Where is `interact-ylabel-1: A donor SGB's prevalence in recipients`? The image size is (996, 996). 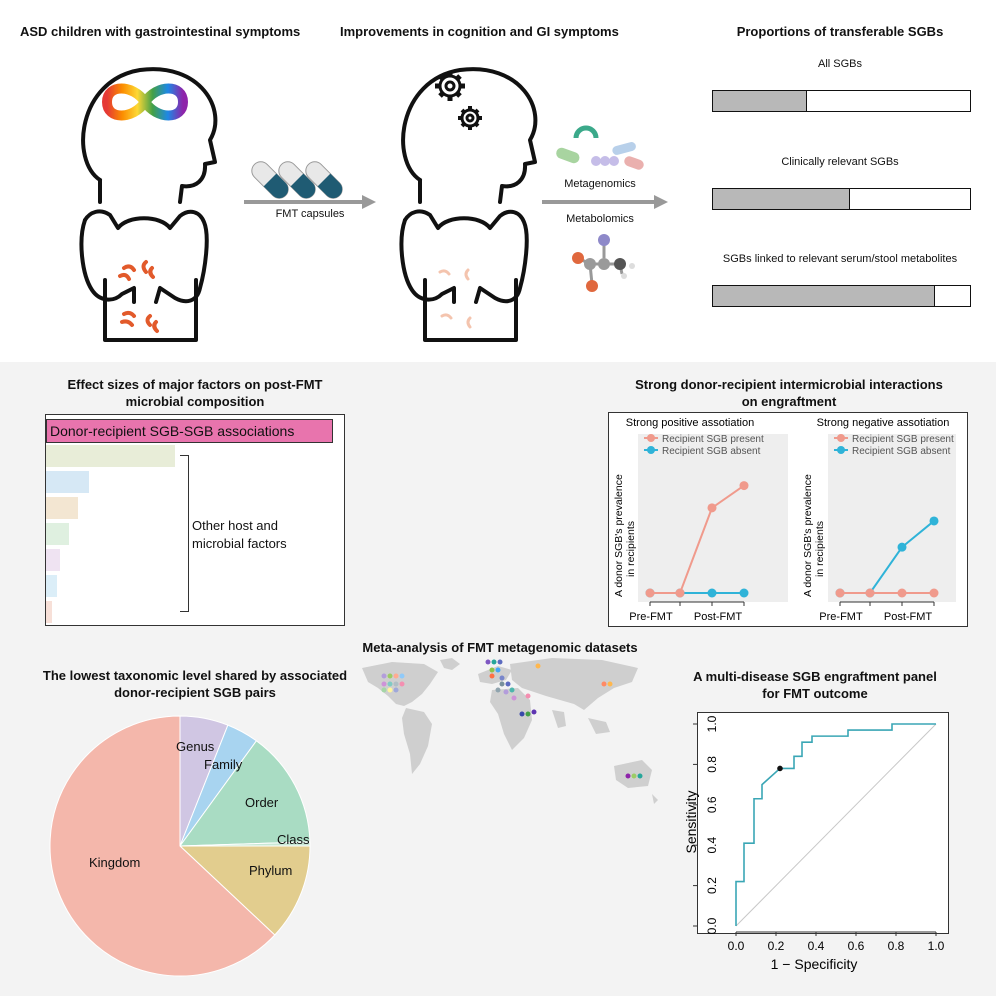
interact-ylabel-1: A donor SGB's prevalence in recipients is located at coordinates (625, 535).